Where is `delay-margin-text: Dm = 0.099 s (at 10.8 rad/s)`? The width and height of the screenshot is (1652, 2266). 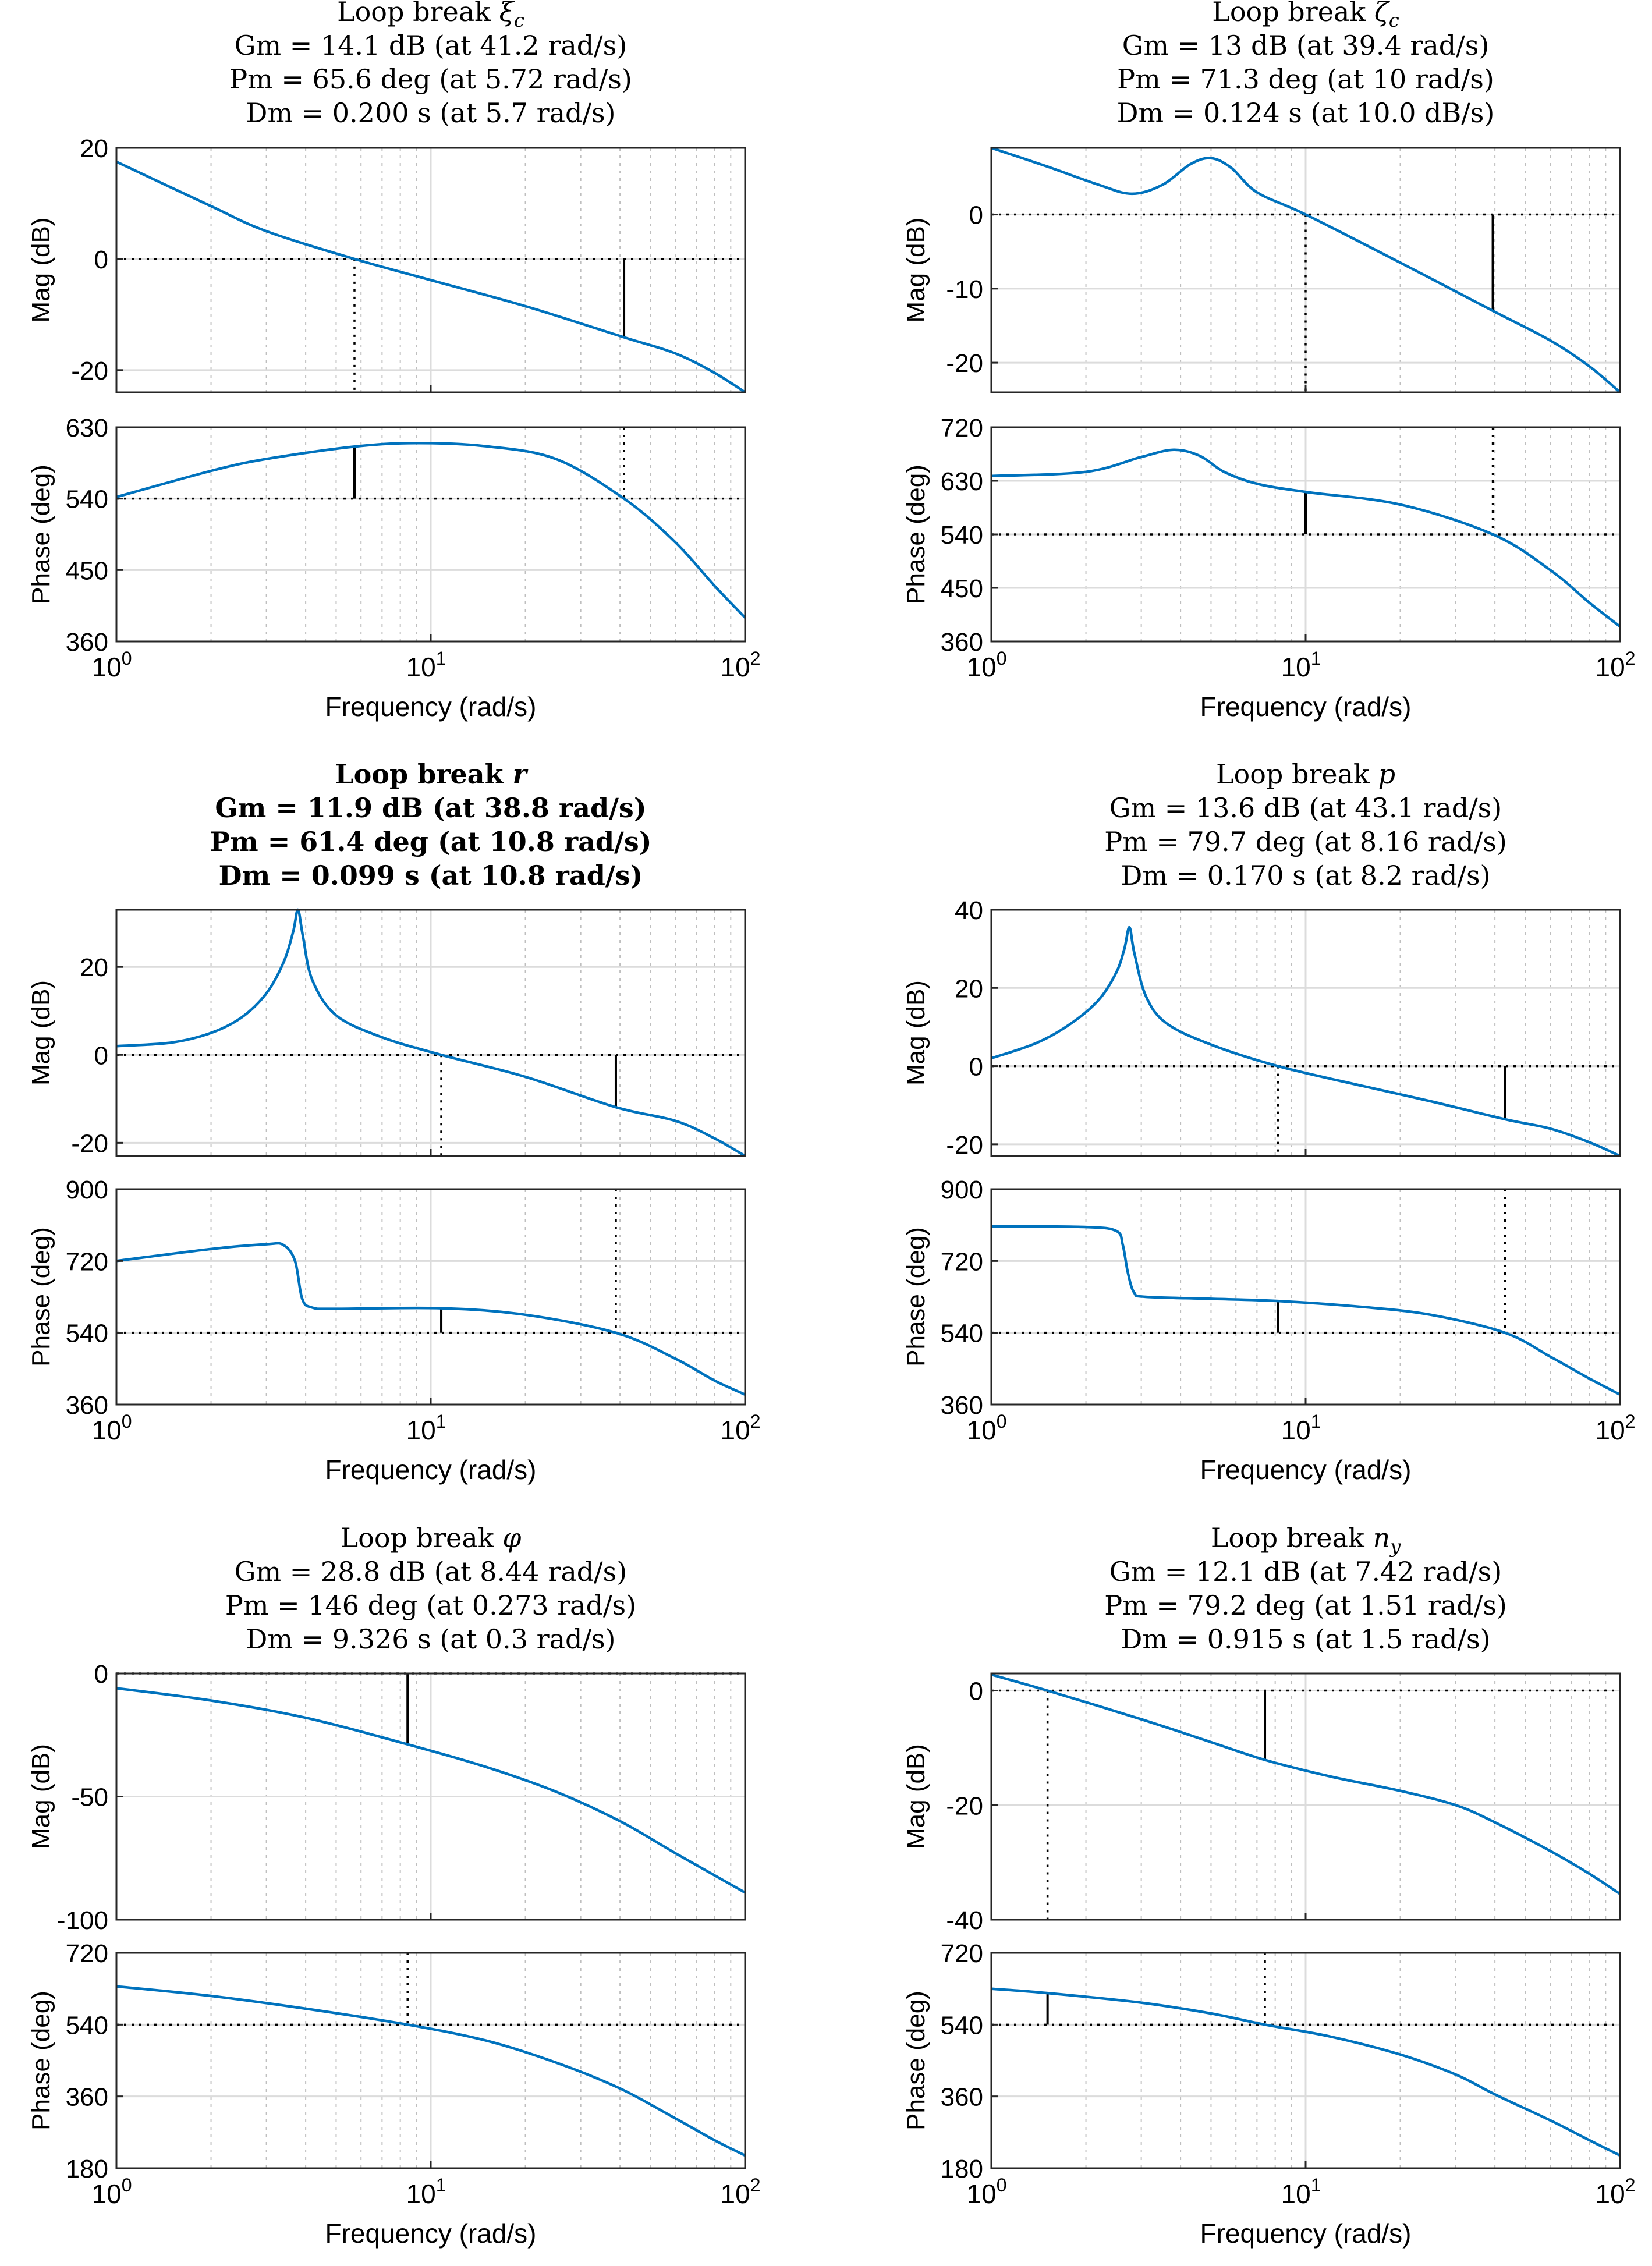 delay-margin-text: Dm = 0.099 s (at 10.8 rad/s) is located at coordinates (431, 875).